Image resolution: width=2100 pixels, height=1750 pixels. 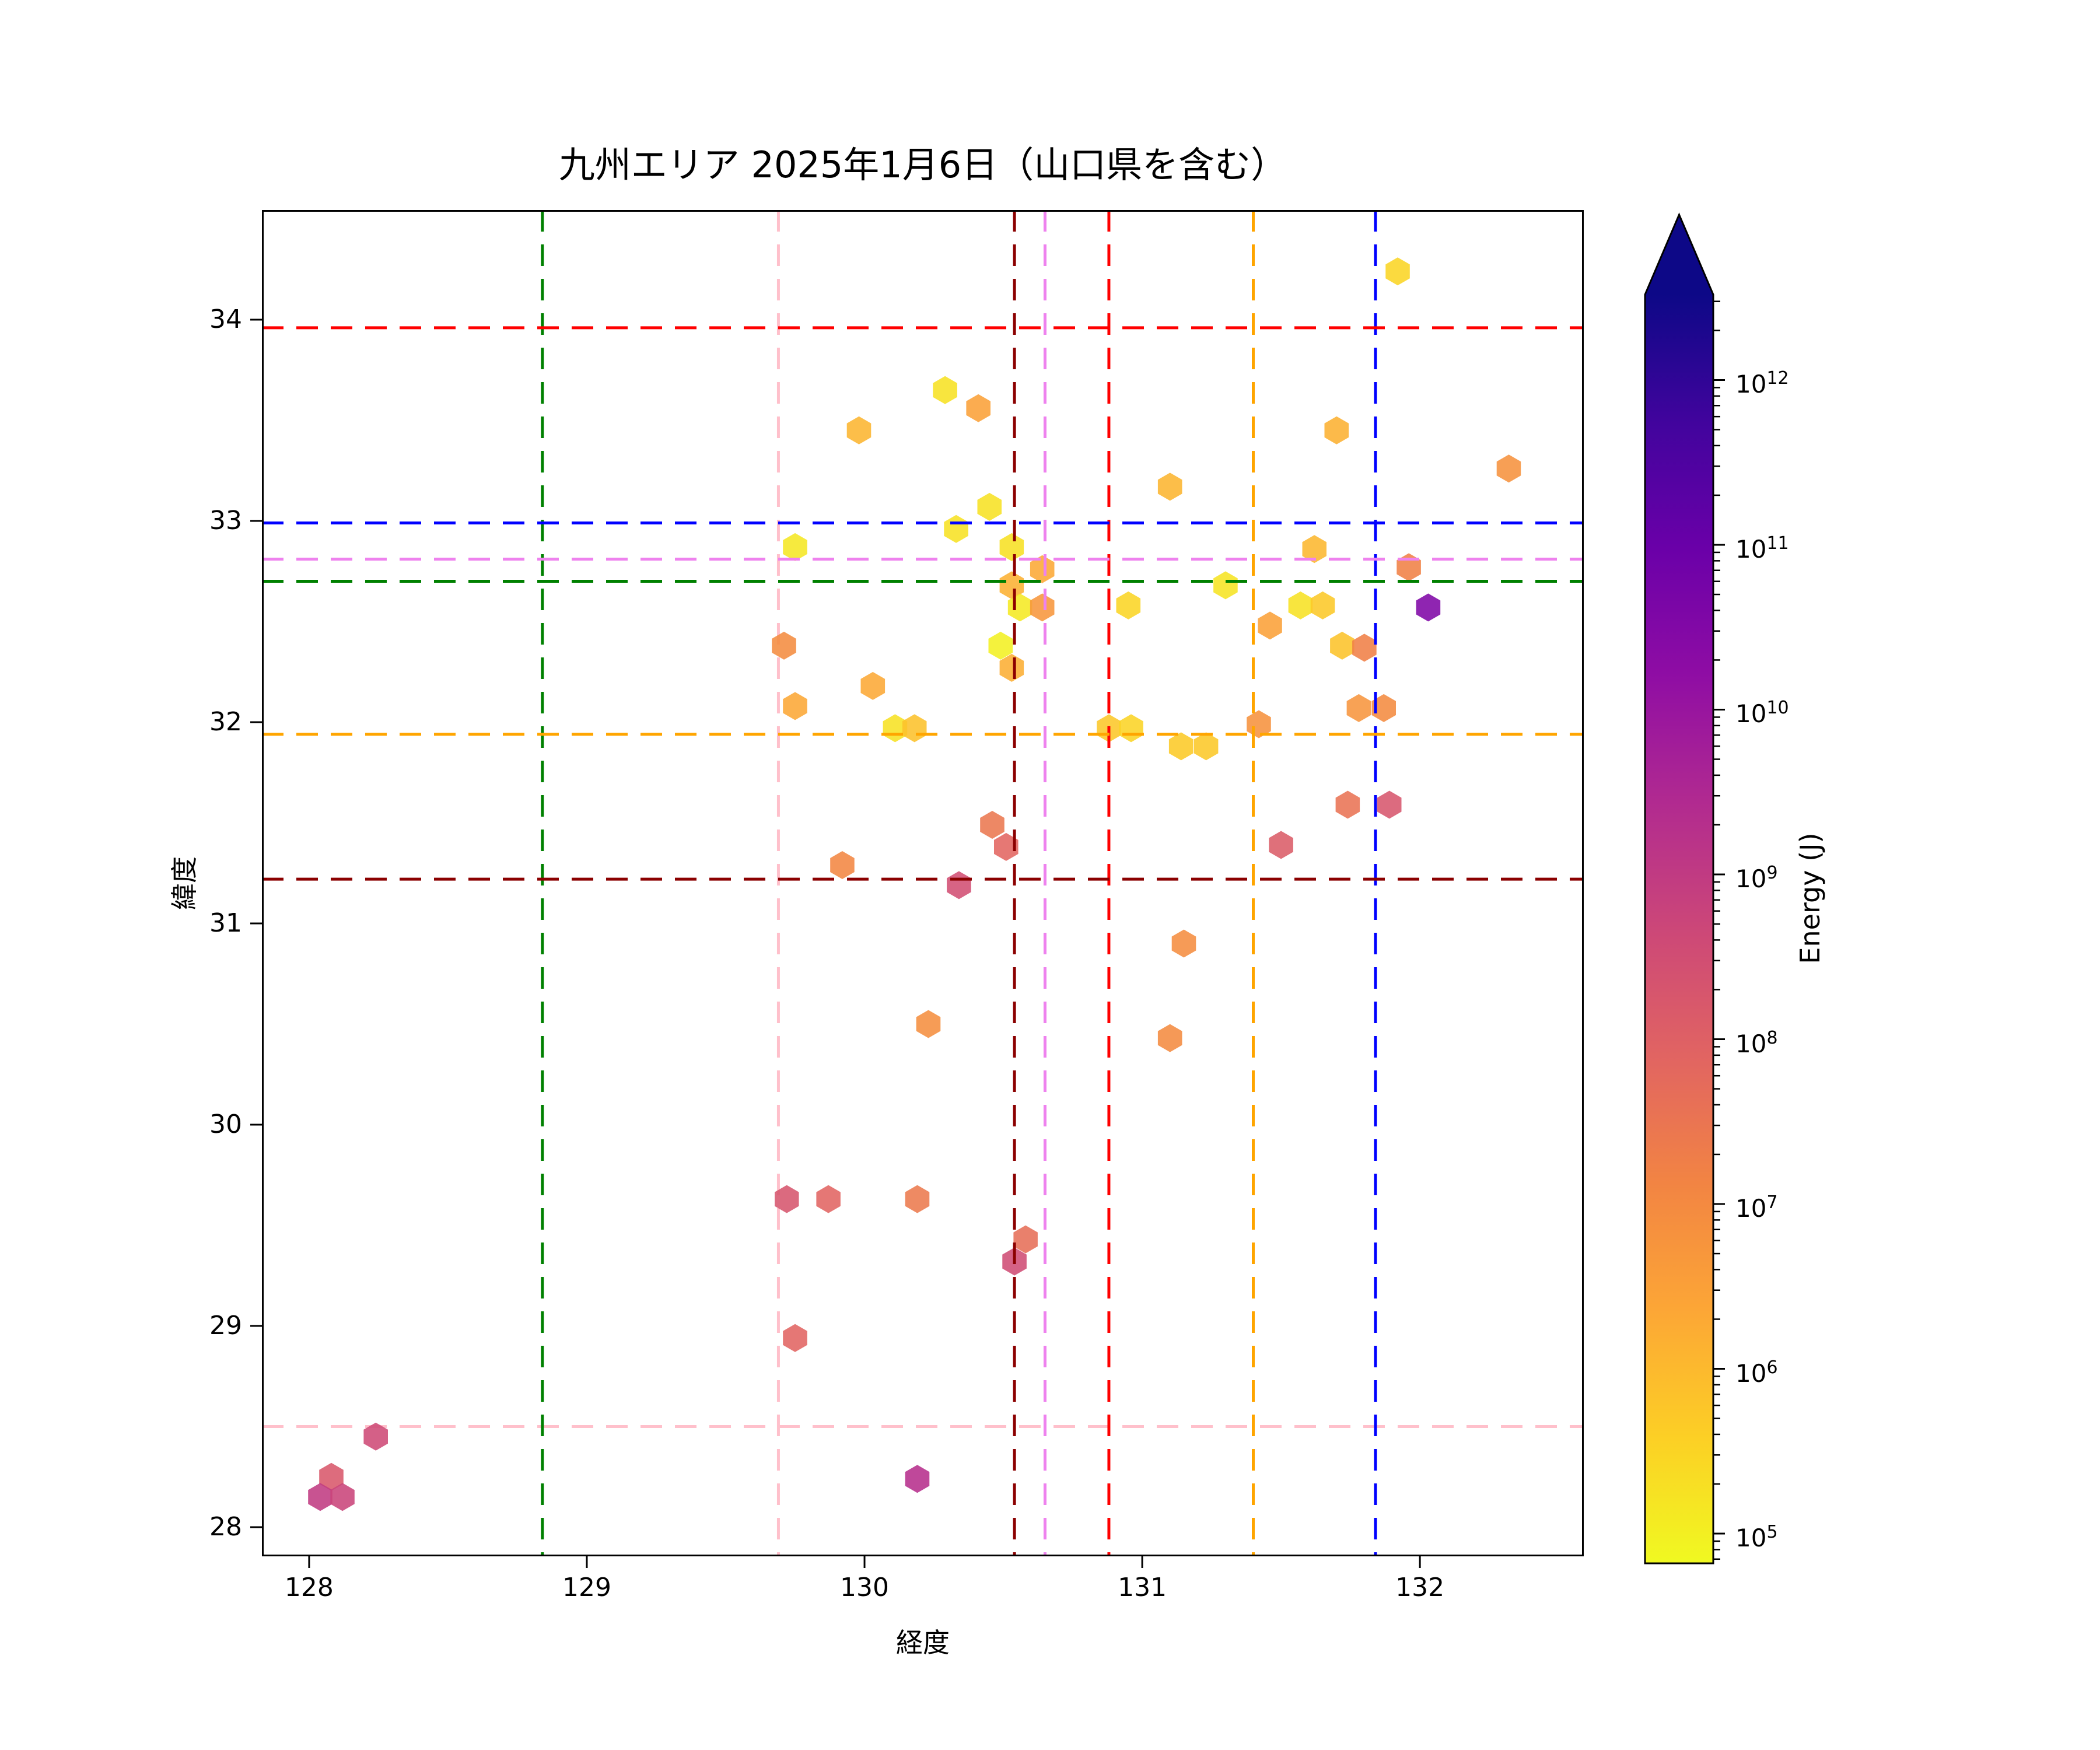 I want to click on colorbar-tick-label: 10⁵, so click(x=1756, y=1538).